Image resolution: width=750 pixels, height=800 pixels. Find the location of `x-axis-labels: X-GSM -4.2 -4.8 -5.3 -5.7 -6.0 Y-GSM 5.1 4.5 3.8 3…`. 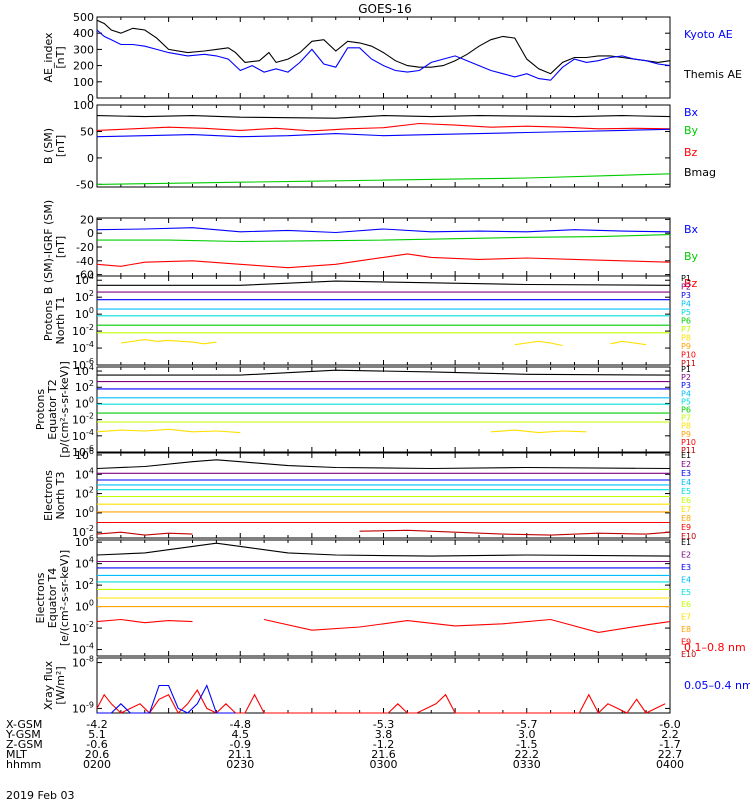

x-axis-labels: X-GSM -4.2 -4.8 -5.3 -5.7 -6.0 Y-GSM 5.1 4.5 3.8 3… is located at coordinates (344, 744).